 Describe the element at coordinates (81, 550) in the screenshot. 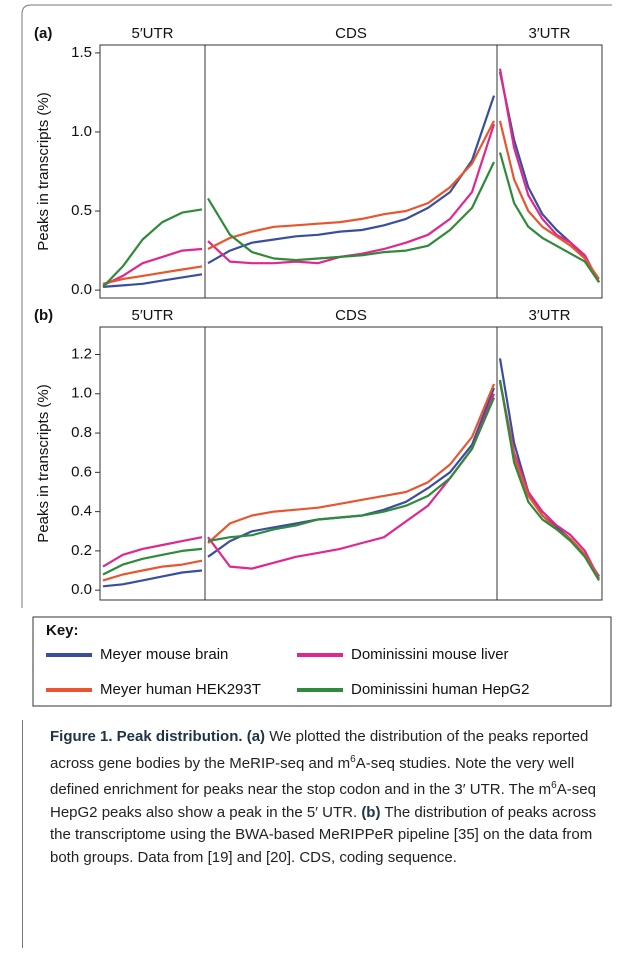

I see `y-tick-label: 0.2` at that location.